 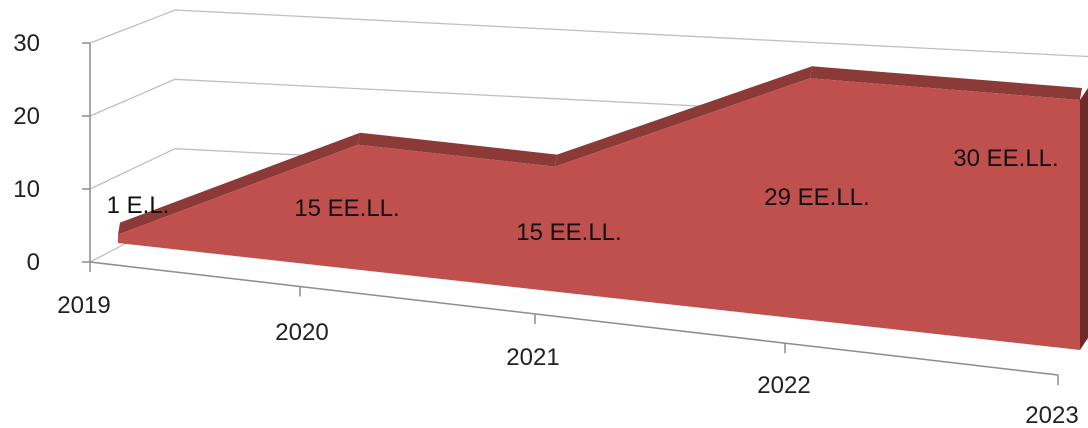 What do you see at coordinates (532, 357) in the screenshot?
I see `x-tick-label: 2021` at bounding box center [532, 357].